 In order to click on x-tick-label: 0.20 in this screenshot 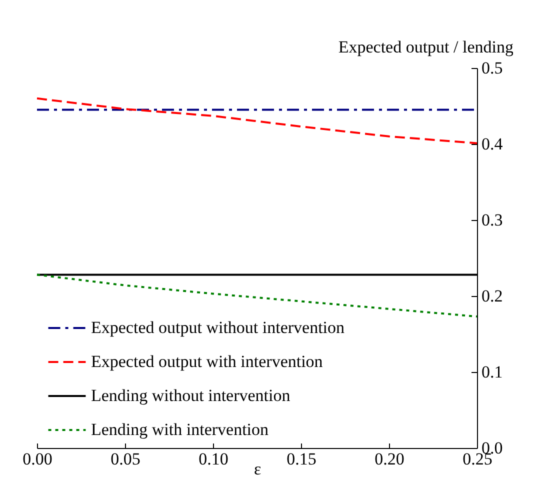, I will do `click(389, 459)`.